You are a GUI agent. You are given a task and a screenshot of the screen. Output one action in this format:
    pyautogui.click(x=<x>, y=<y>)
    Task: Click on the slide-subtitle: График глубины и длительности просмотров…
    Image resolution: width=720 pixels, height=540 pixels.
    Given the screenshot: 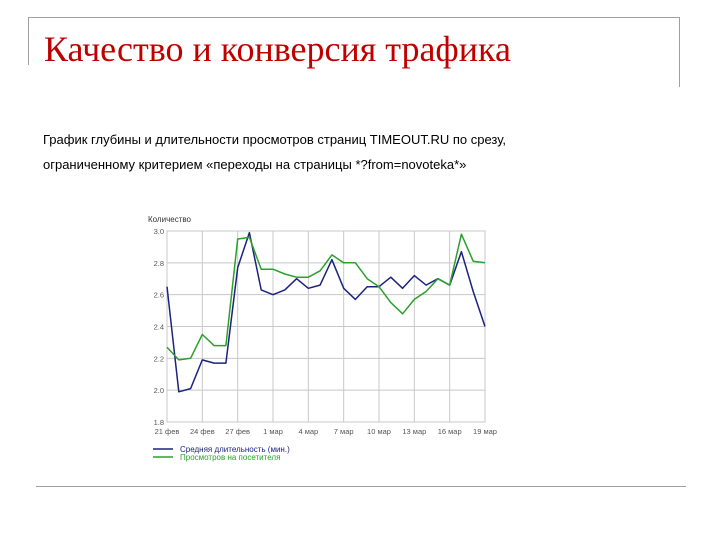 What is the action you would take?
    pyautogui.click(x=353, y=152)
    